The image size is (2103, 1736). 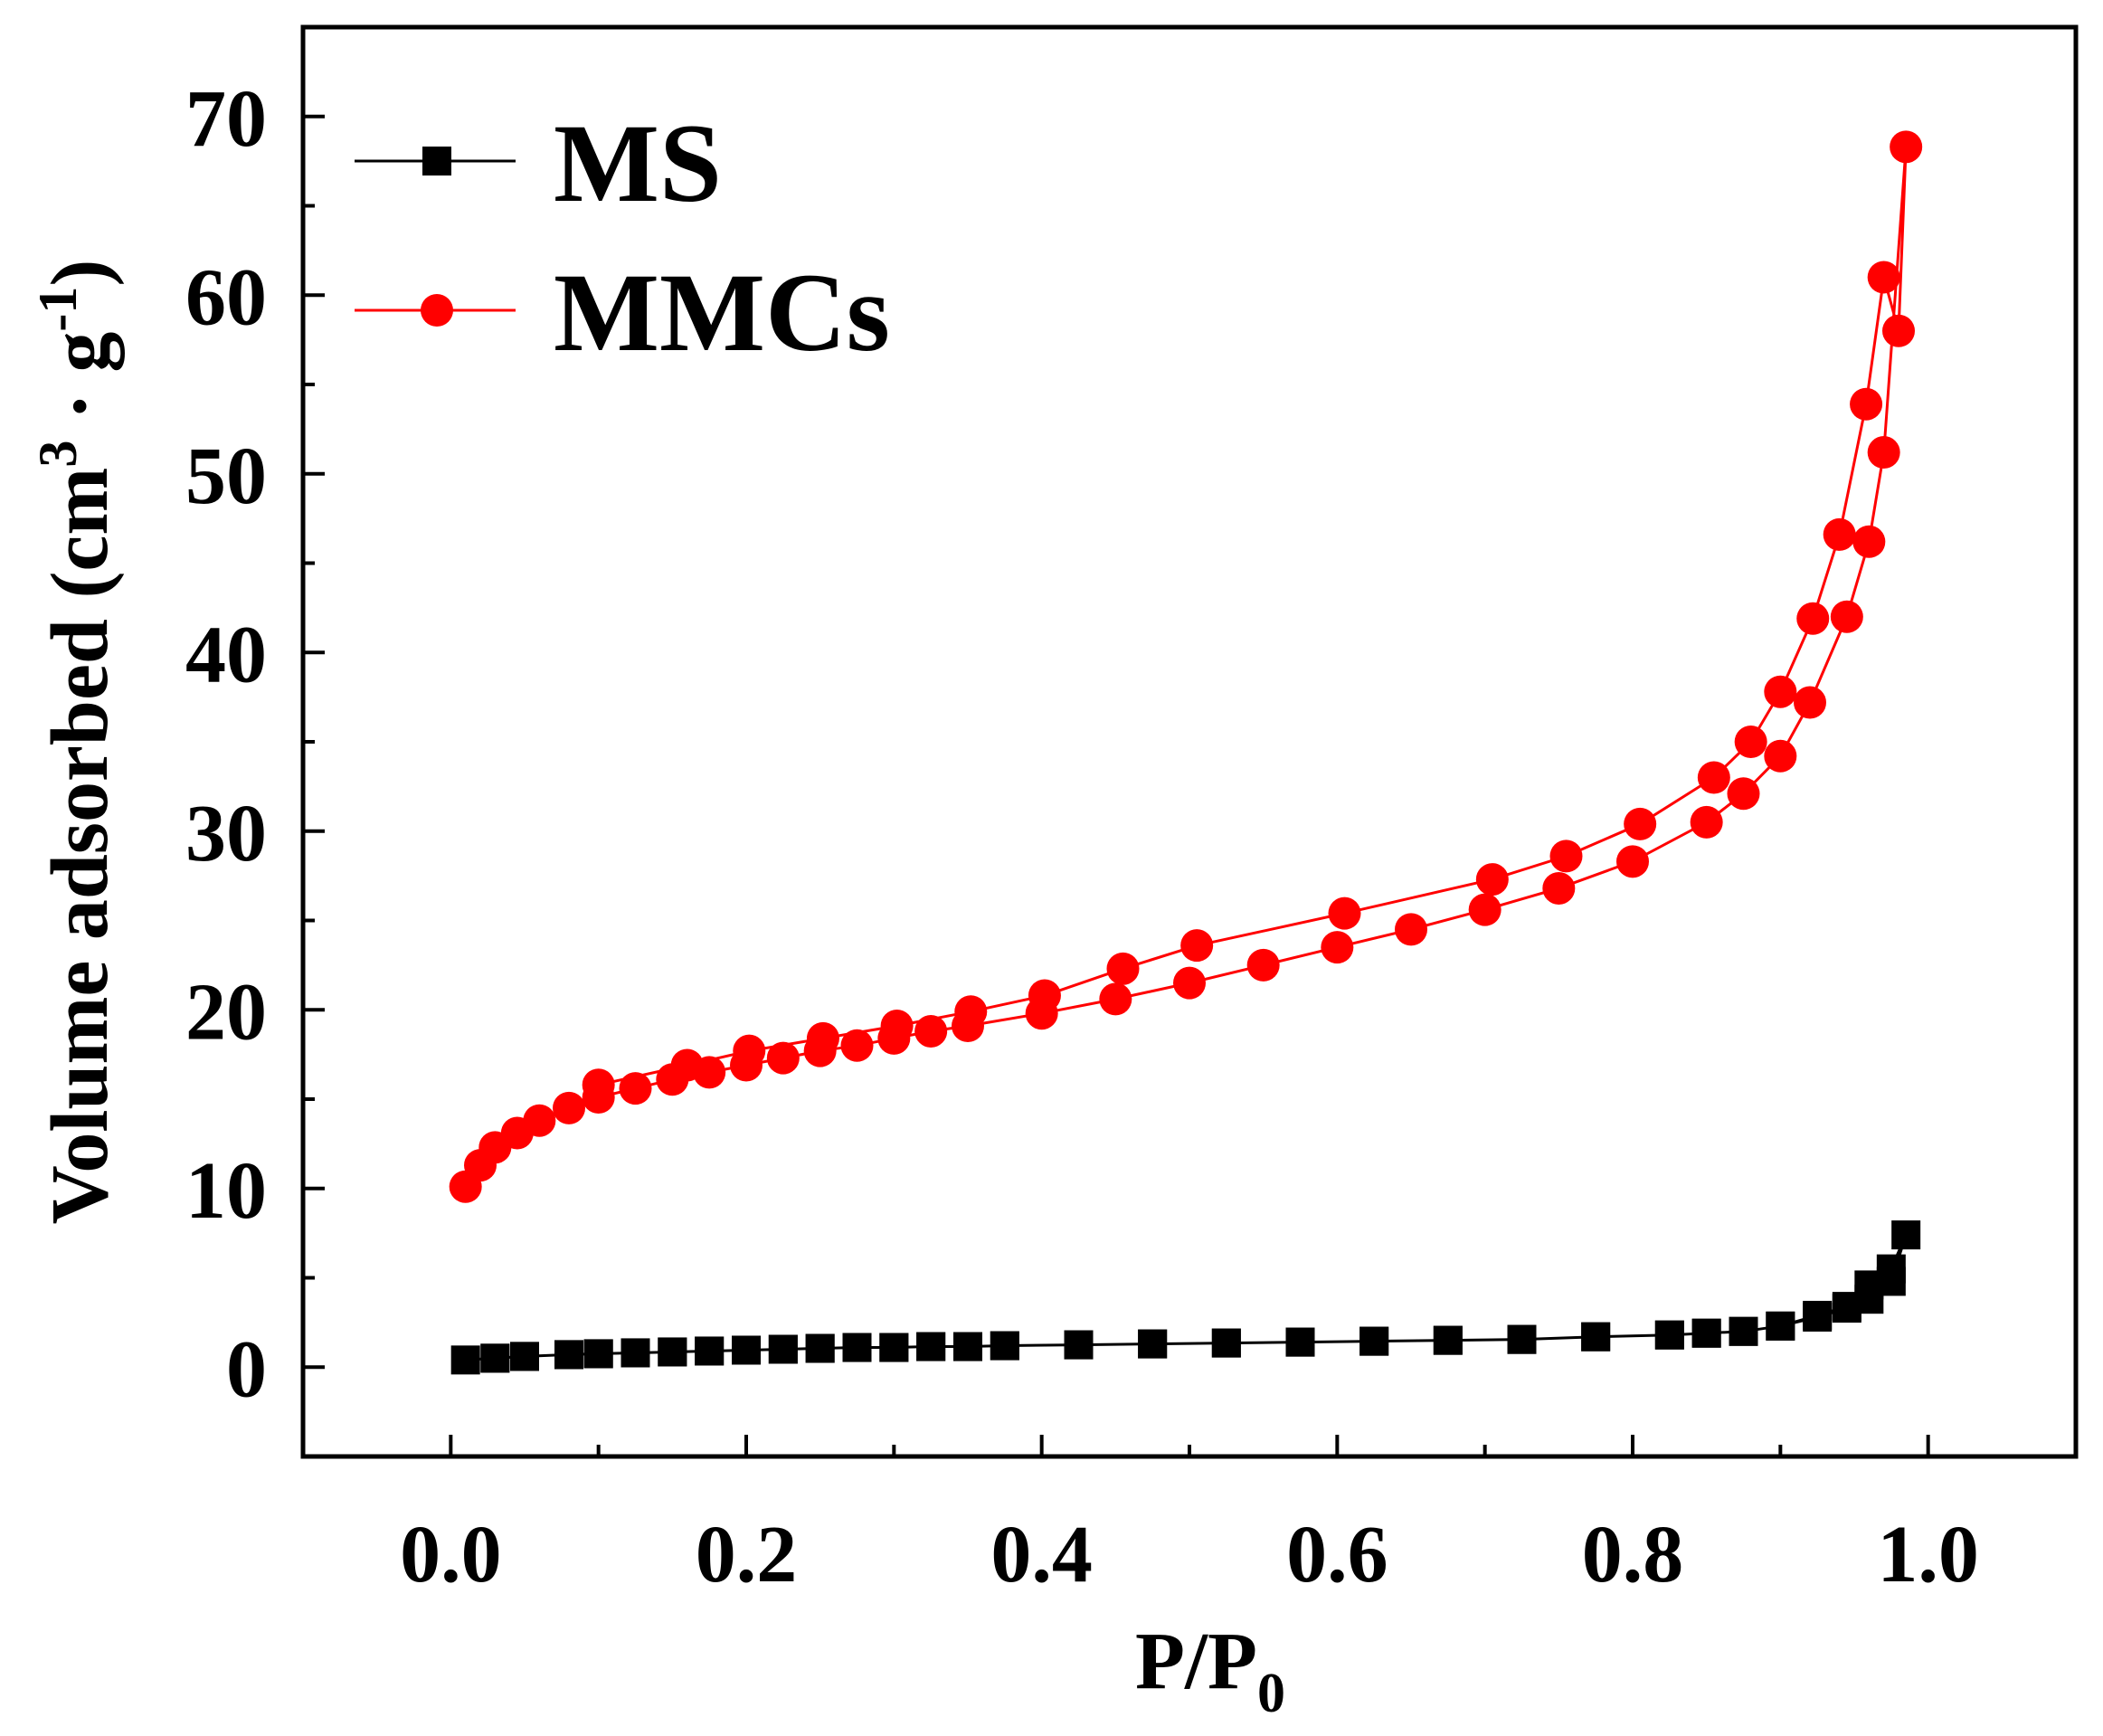 What do you see at coordinates (1337, 1554) in the screenshot?
I see `x-tick-label: 0.6` at bounding box center [1337, 1554].